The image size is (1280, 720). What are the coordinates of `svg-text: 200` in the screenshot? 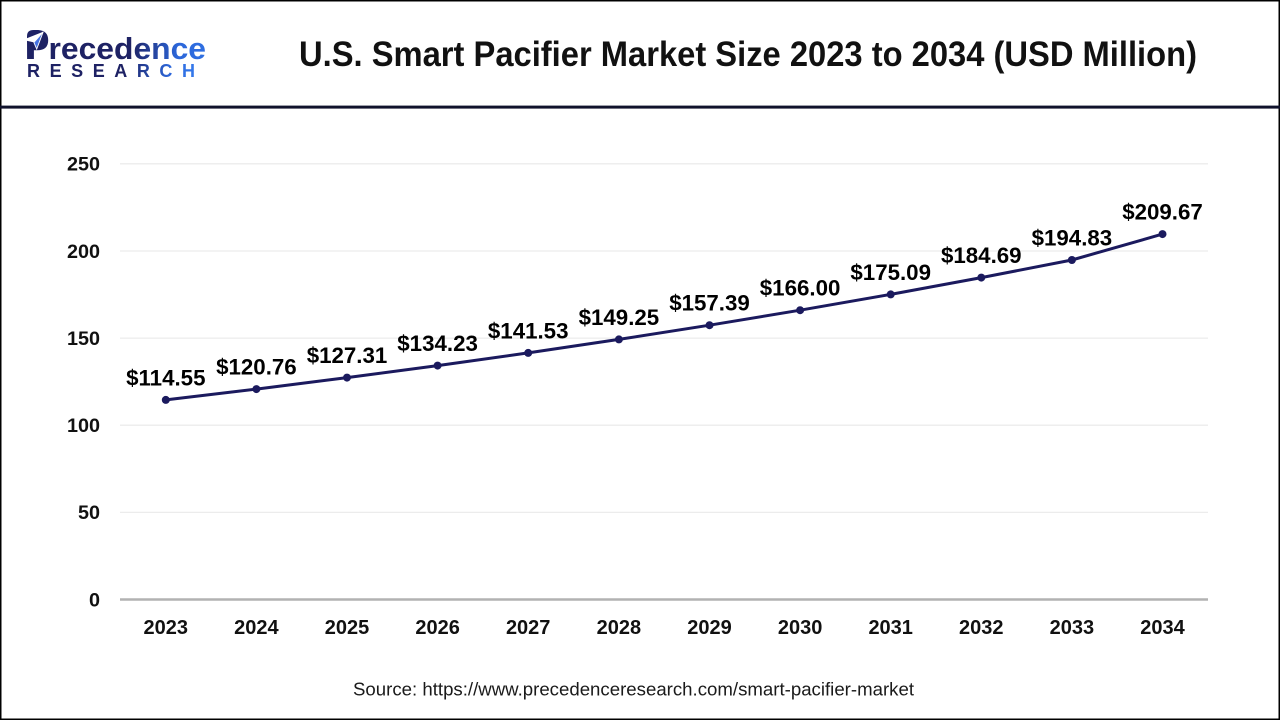 It's located at (83, 252).